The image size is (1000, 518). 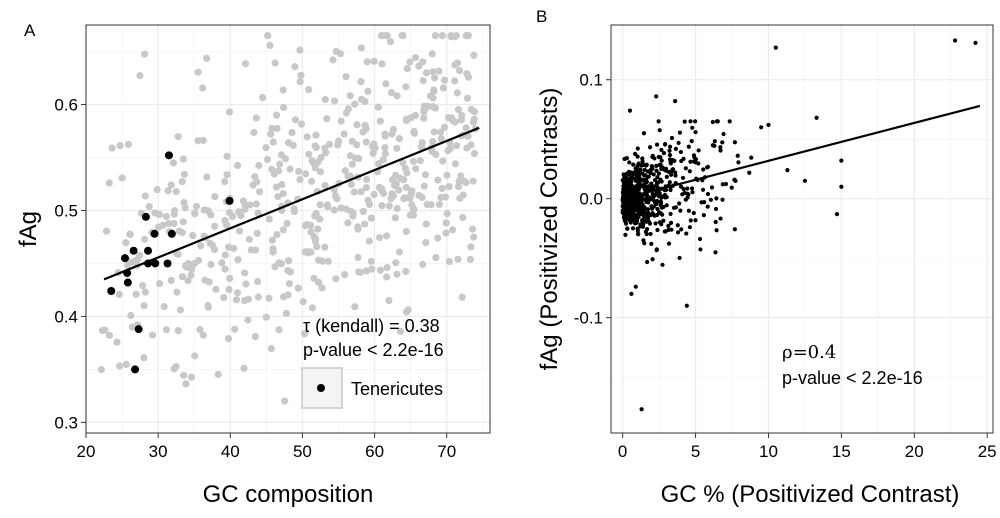 I want to click on panel-a-y-axis-title: fAg, so click(x=28, y=229).